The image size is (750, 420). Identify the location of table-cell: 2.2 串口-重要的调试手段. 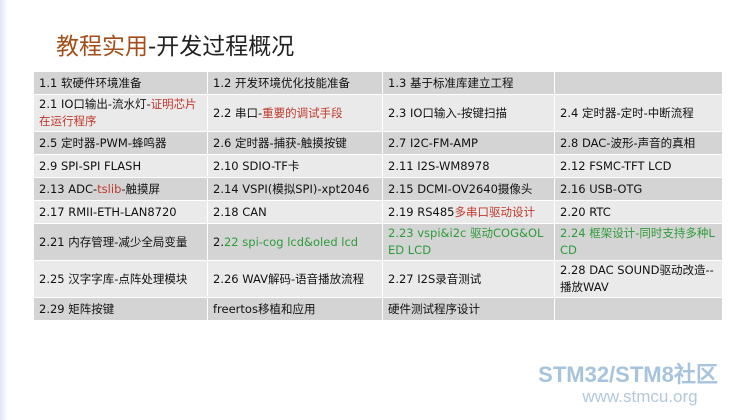
(295, 113).